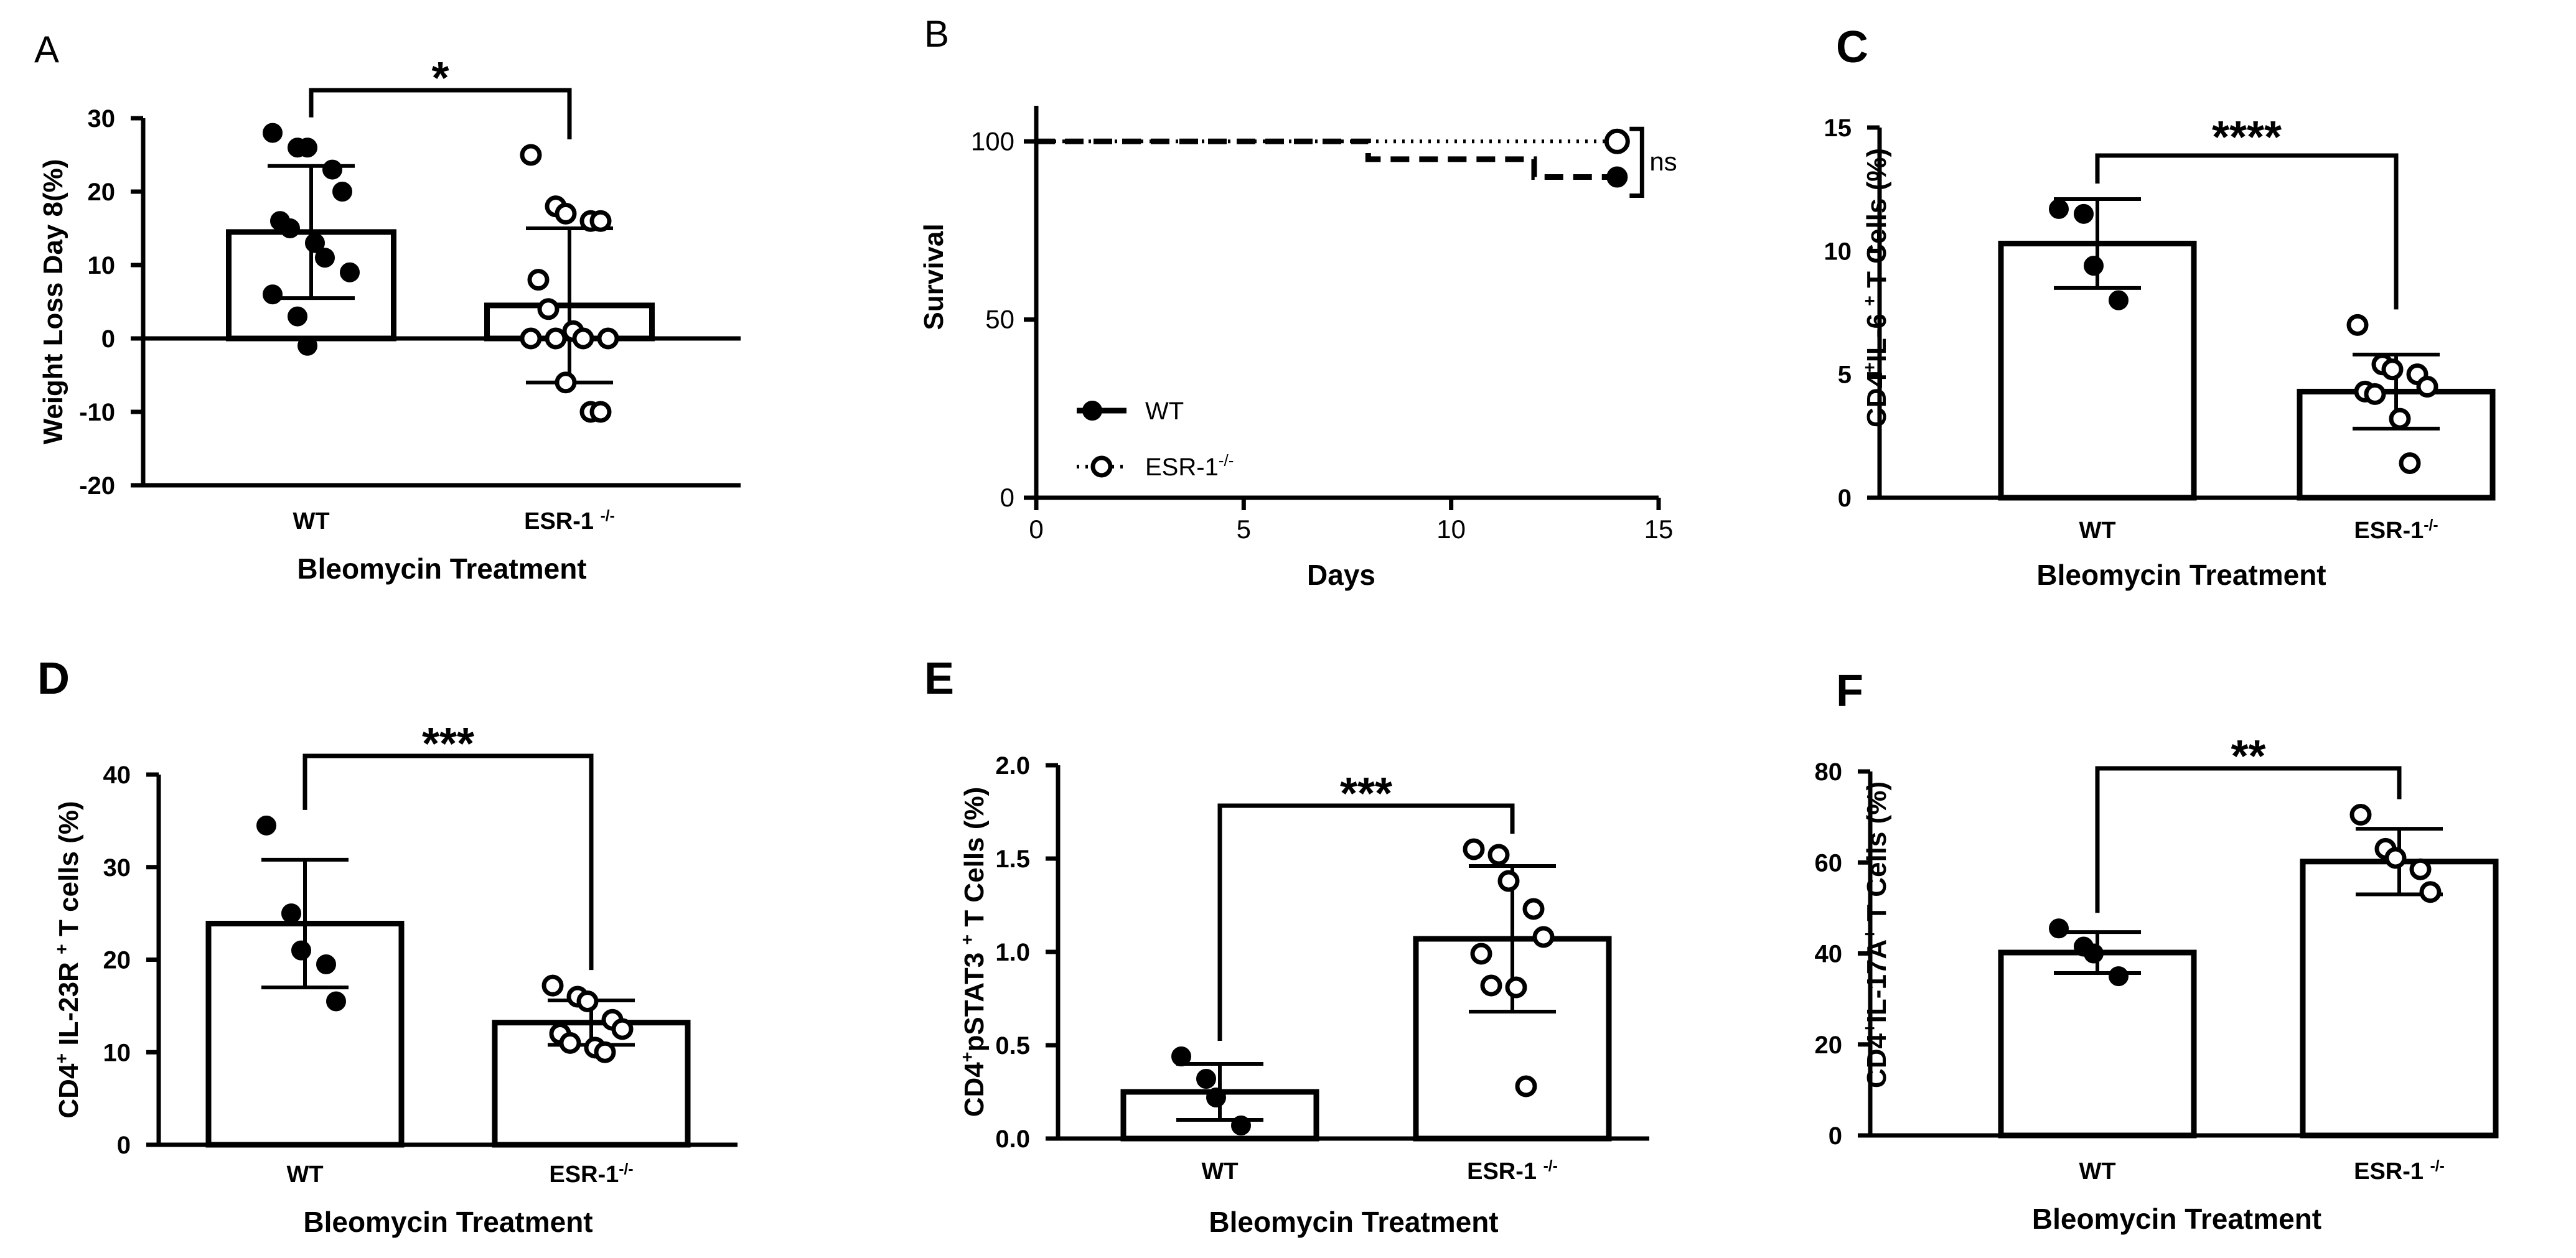  What do you see at coordinates (117, 868) in the screenshot?
I see `y-tick-label: 30` at bounding box center [117, 868].